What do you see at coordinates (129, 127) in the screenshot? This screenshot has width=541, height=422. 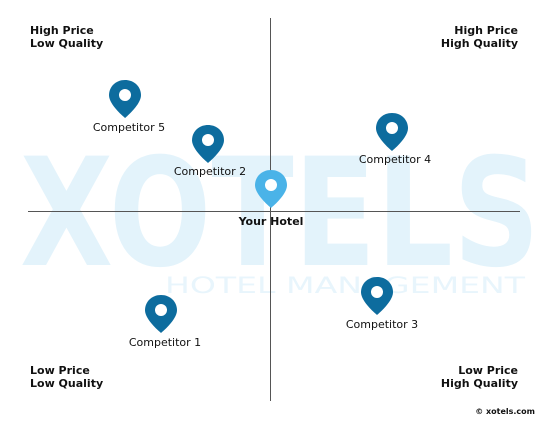 I see `marker-label: Competitor 5` at bounding box center [129, 127].